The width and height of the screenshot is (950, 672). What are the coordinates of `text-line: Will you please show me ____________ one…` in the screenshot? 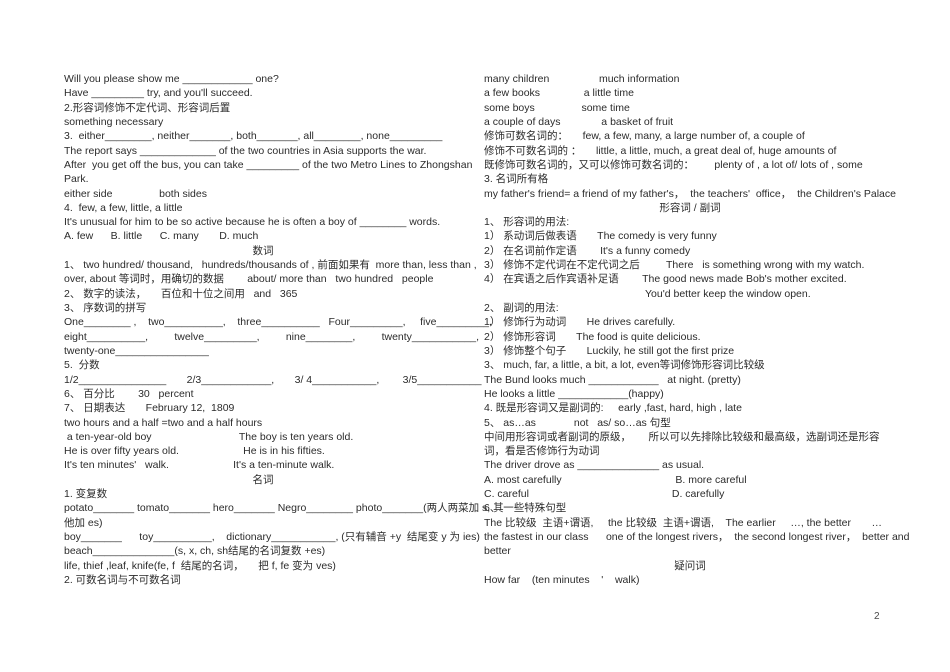 It's located at (171, 79).